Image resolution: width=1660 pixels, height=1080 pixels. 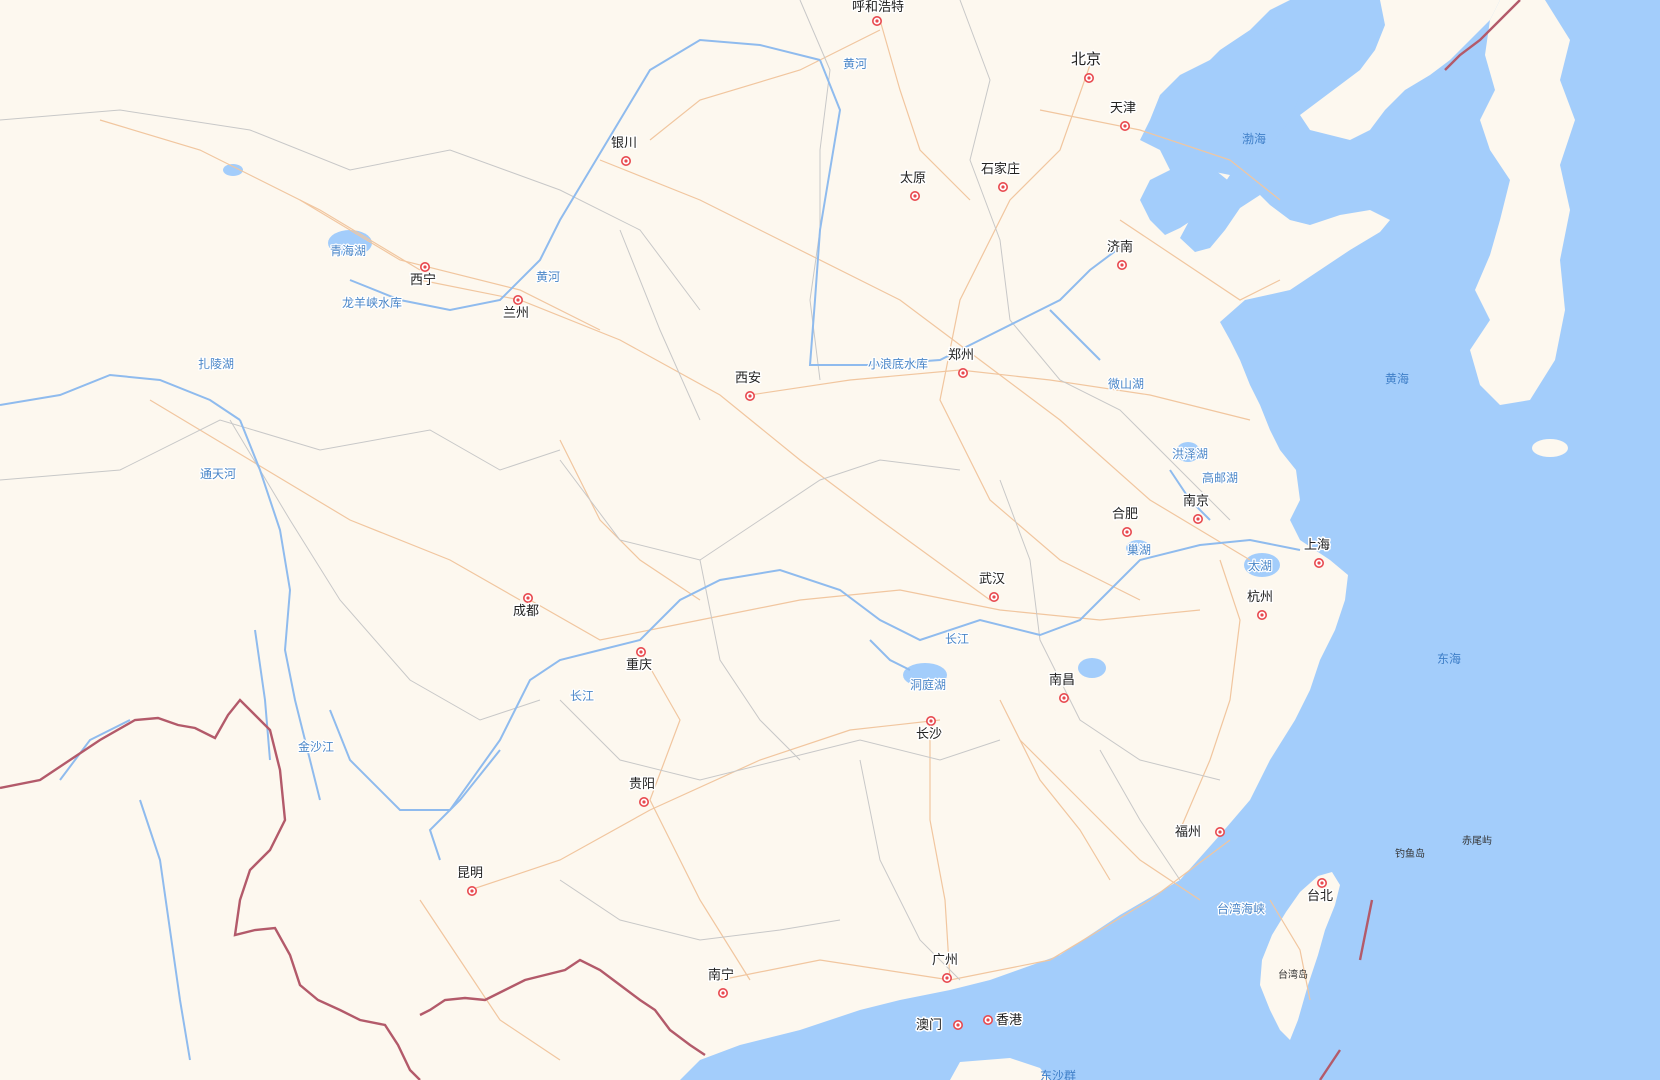 I want to click on city-marker-zhengzhou, so click(x=962, y=372).